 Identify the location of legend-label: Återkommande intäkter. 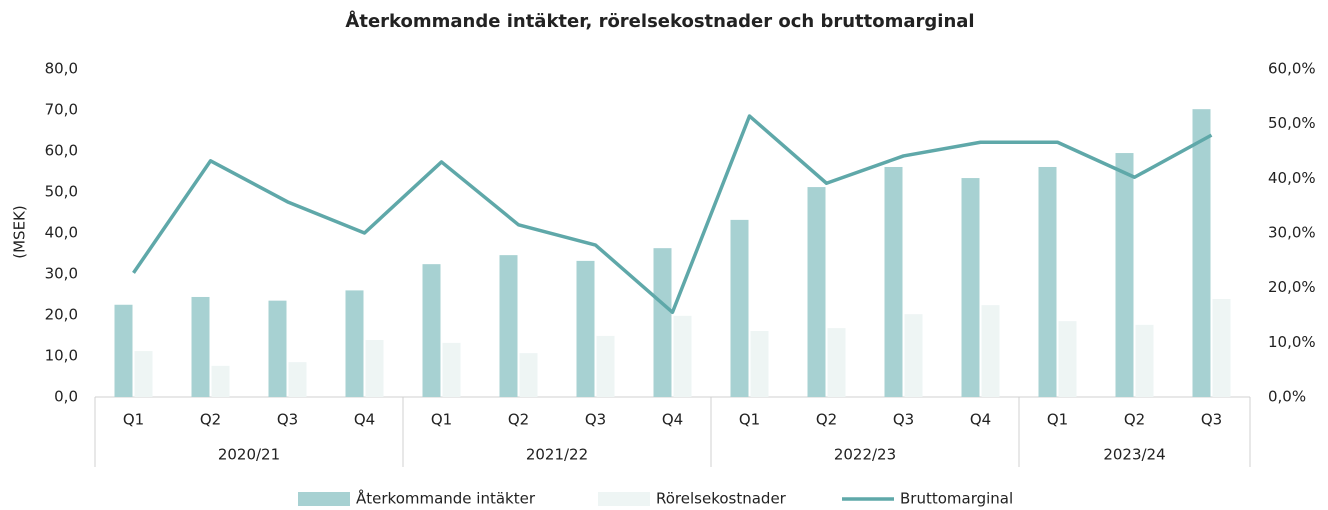
(446, 498).